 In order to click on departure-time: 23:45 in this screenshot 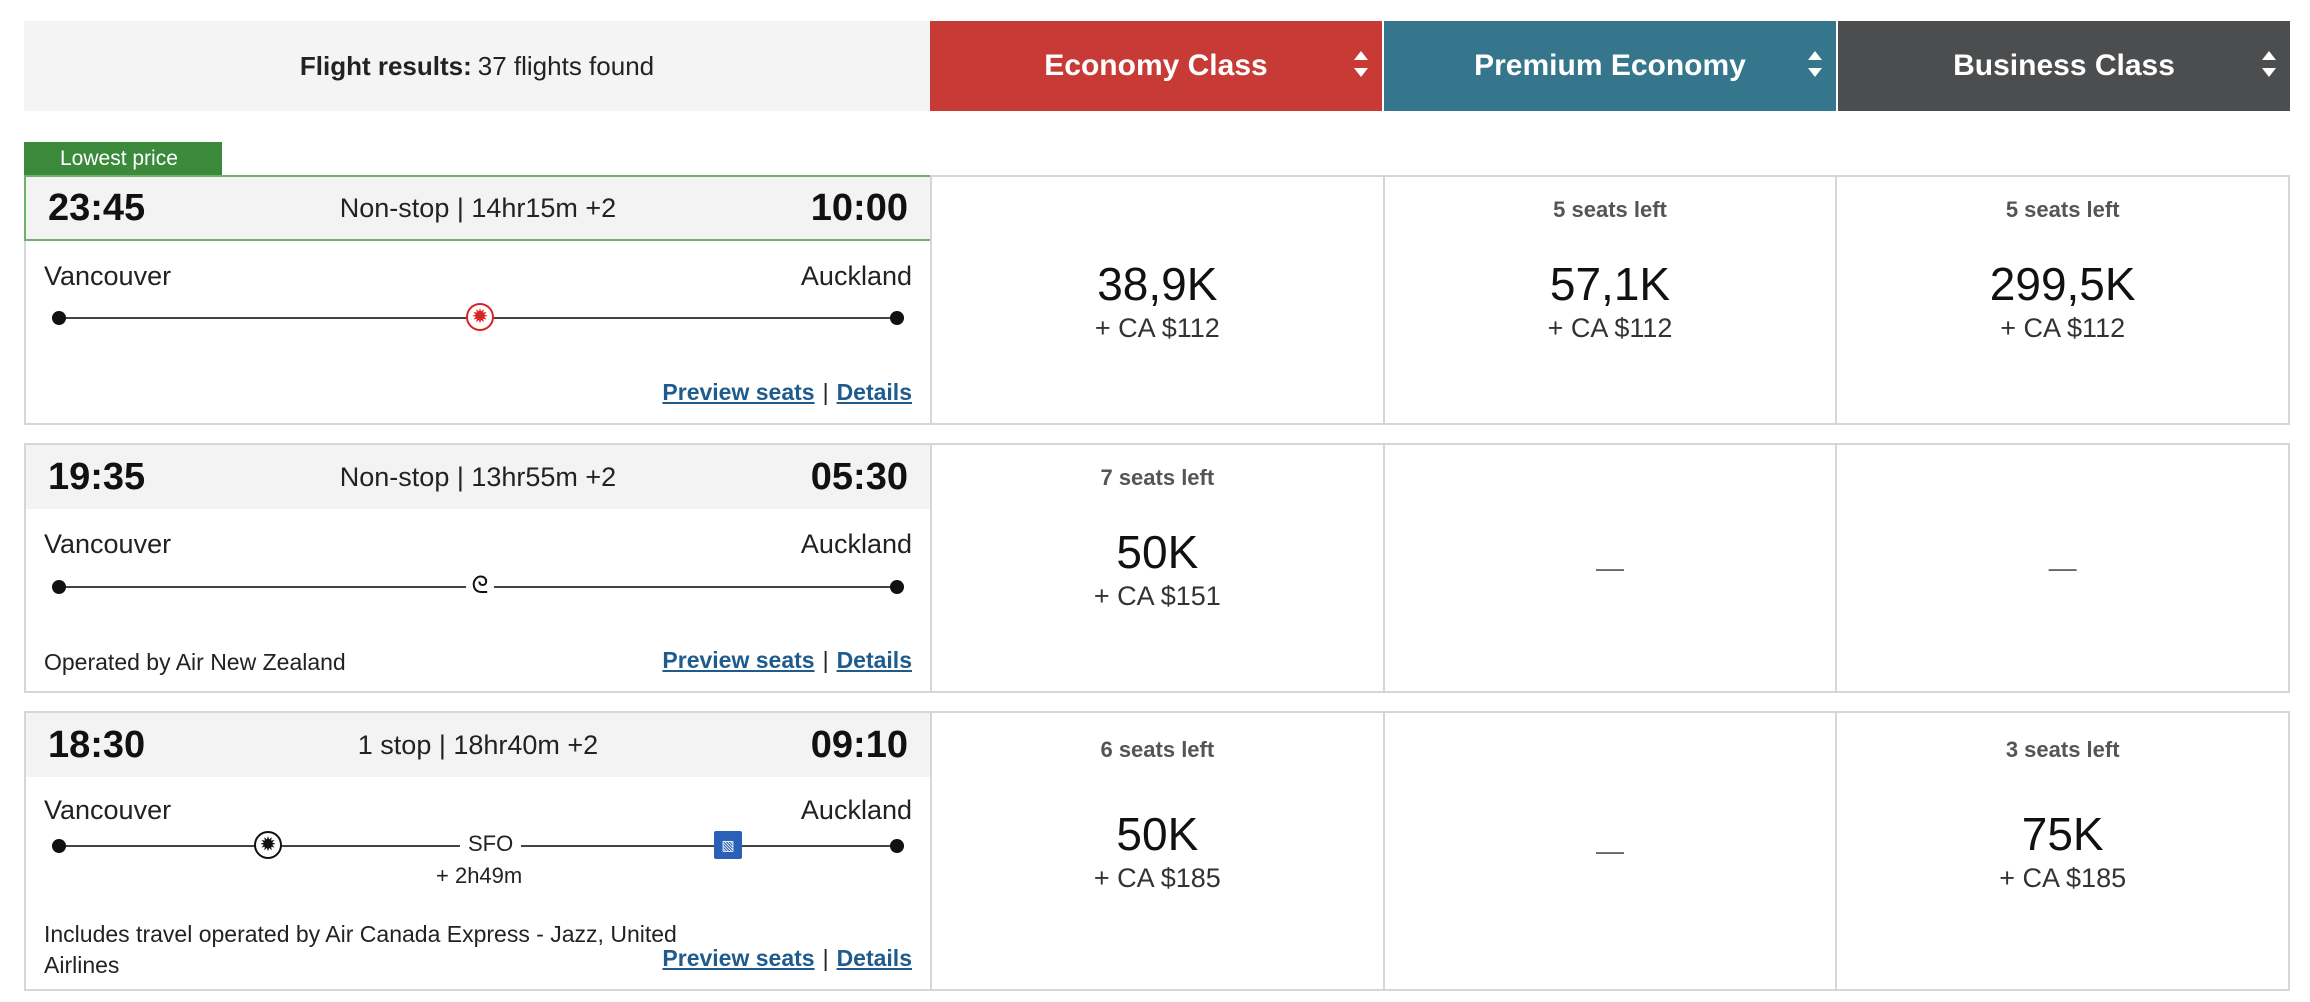, I will do `click(97, 207)`.